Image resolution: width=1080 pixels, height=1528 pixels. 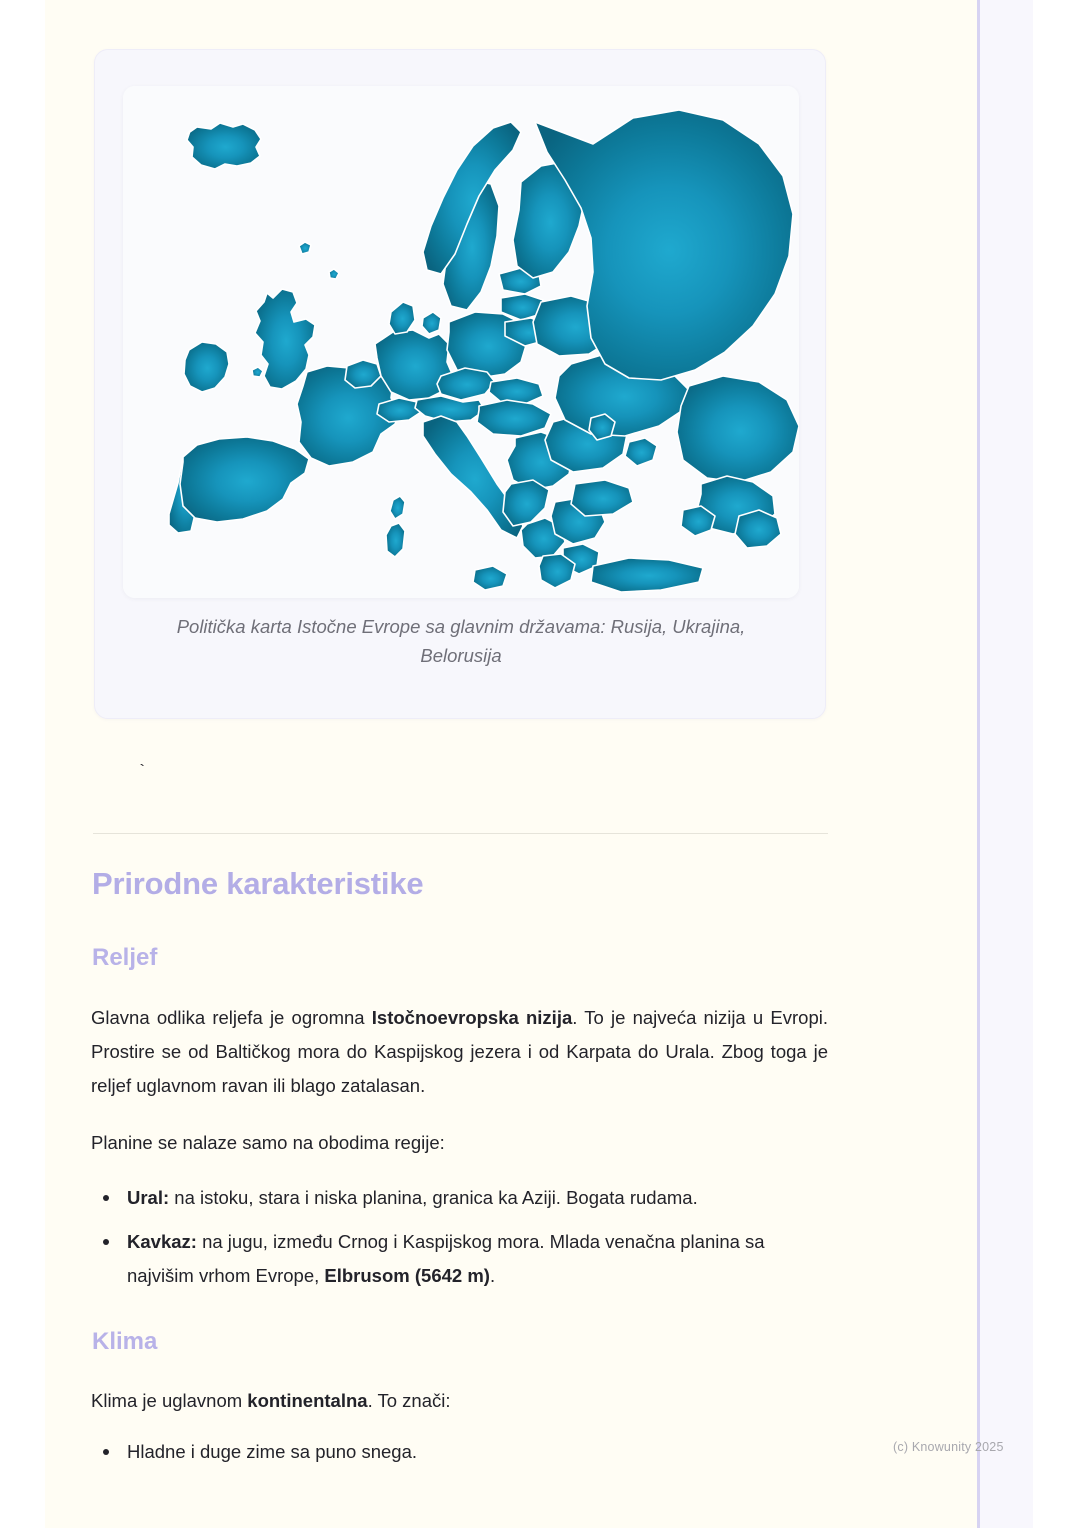 I want to click on section-heading-reljef: Reljef, so click(x=125, y=957).